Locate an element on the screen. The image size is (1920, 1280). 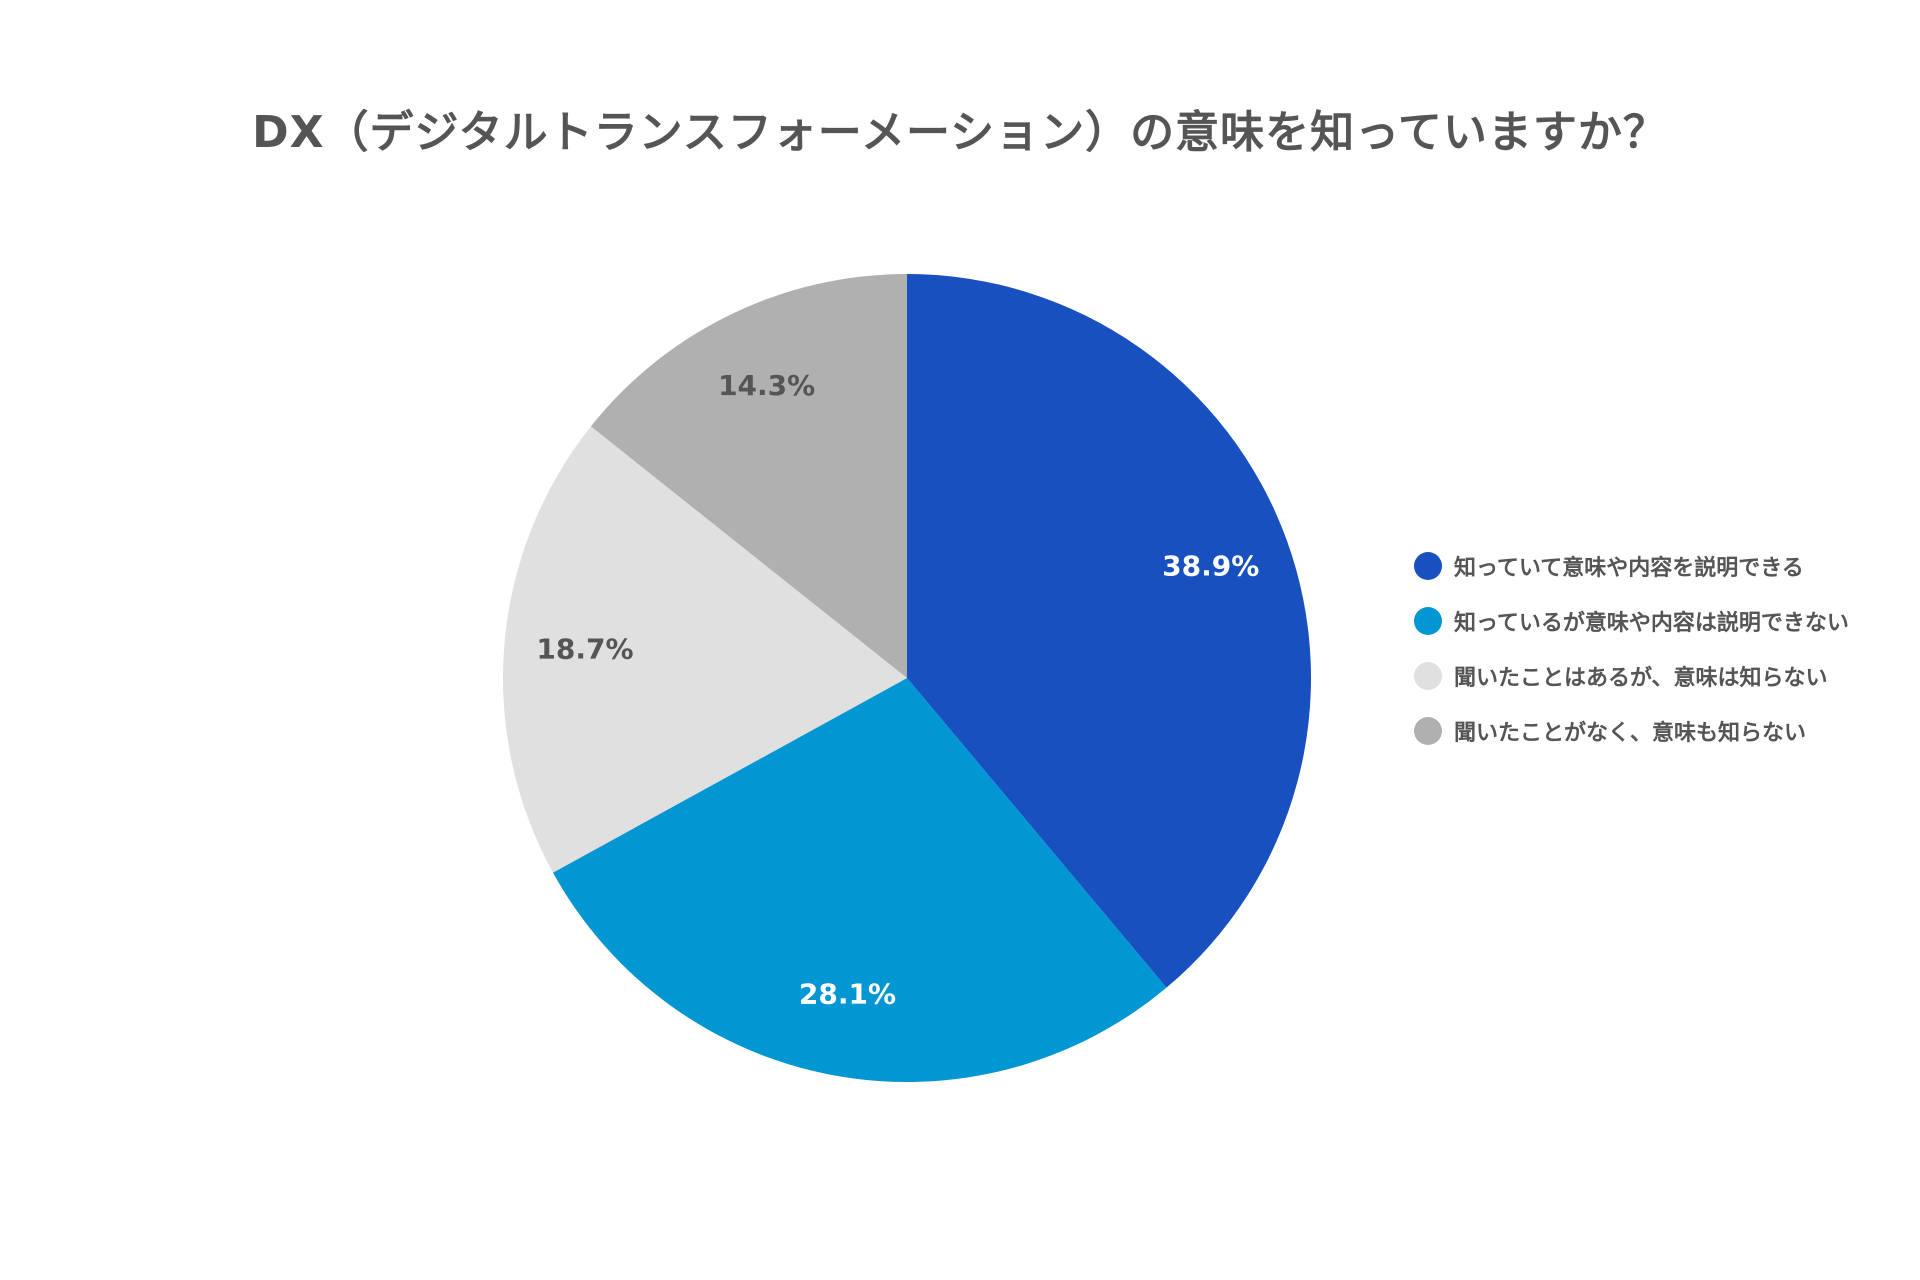
slice-value-label: 18.7% is located at coordinates (584, 649).